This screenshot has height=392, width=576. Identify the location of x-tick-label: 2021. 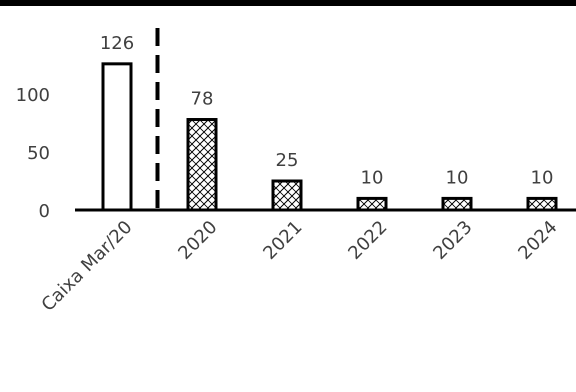
(282, 240).